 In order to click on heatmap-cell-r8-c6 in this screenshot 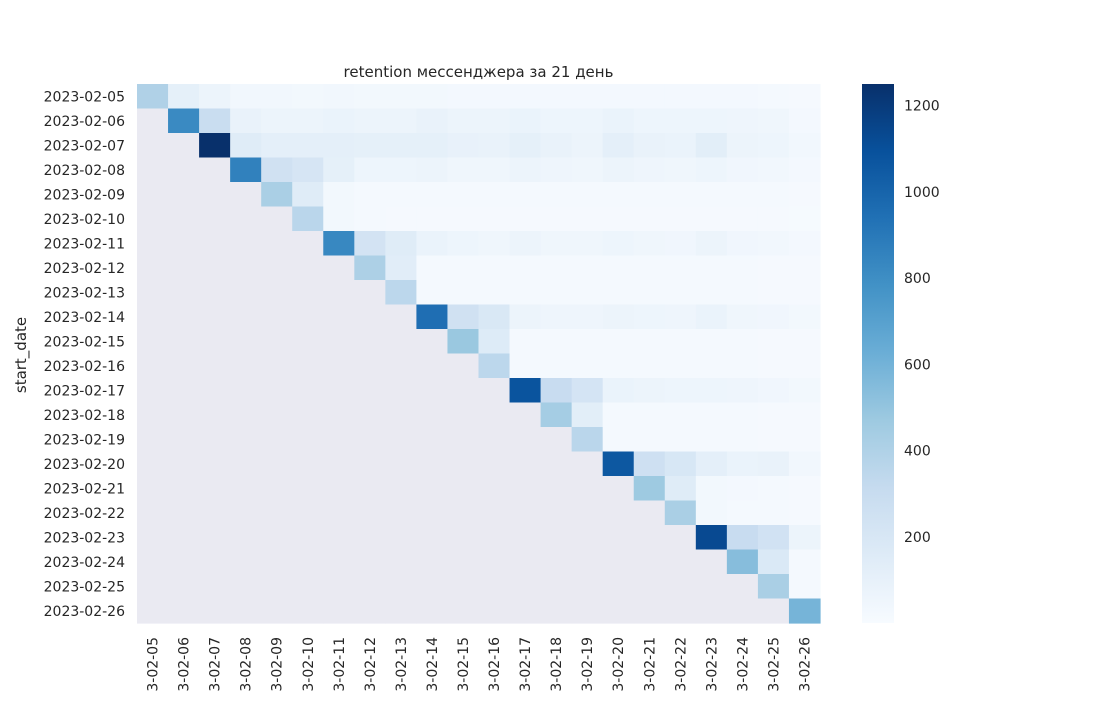, I will do `click(339, 293)`.